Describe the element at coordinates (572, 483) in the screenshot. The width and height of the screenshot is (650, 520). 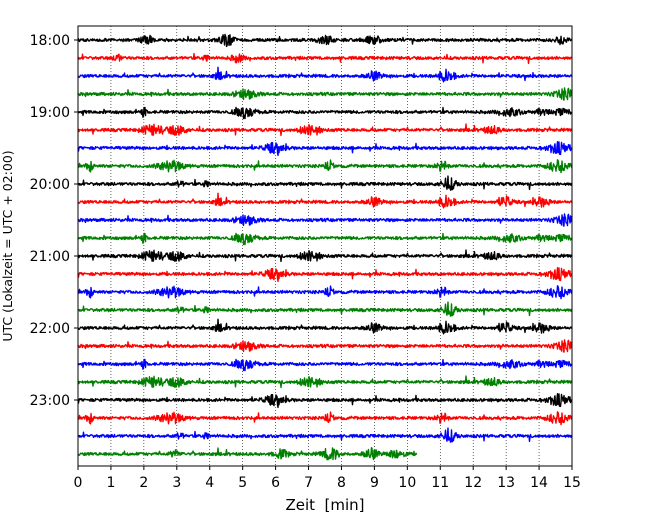
I see `x-tick-label: 15` at that location.